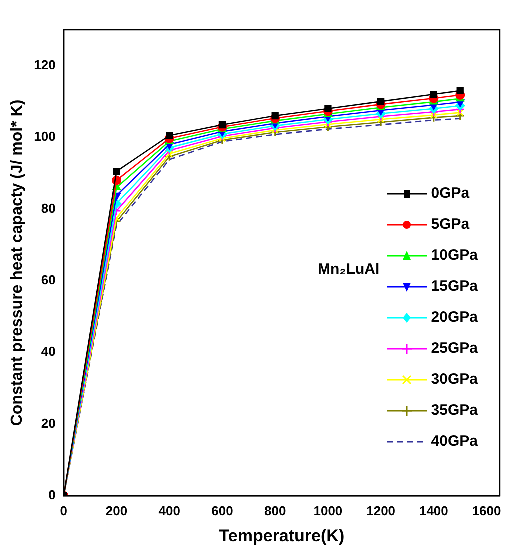 The width and height of the screenshot is (508, 555). Describe the element at coordinates (454, 410) in the screenshot. I see `legend-label: 35GPa` at that location.